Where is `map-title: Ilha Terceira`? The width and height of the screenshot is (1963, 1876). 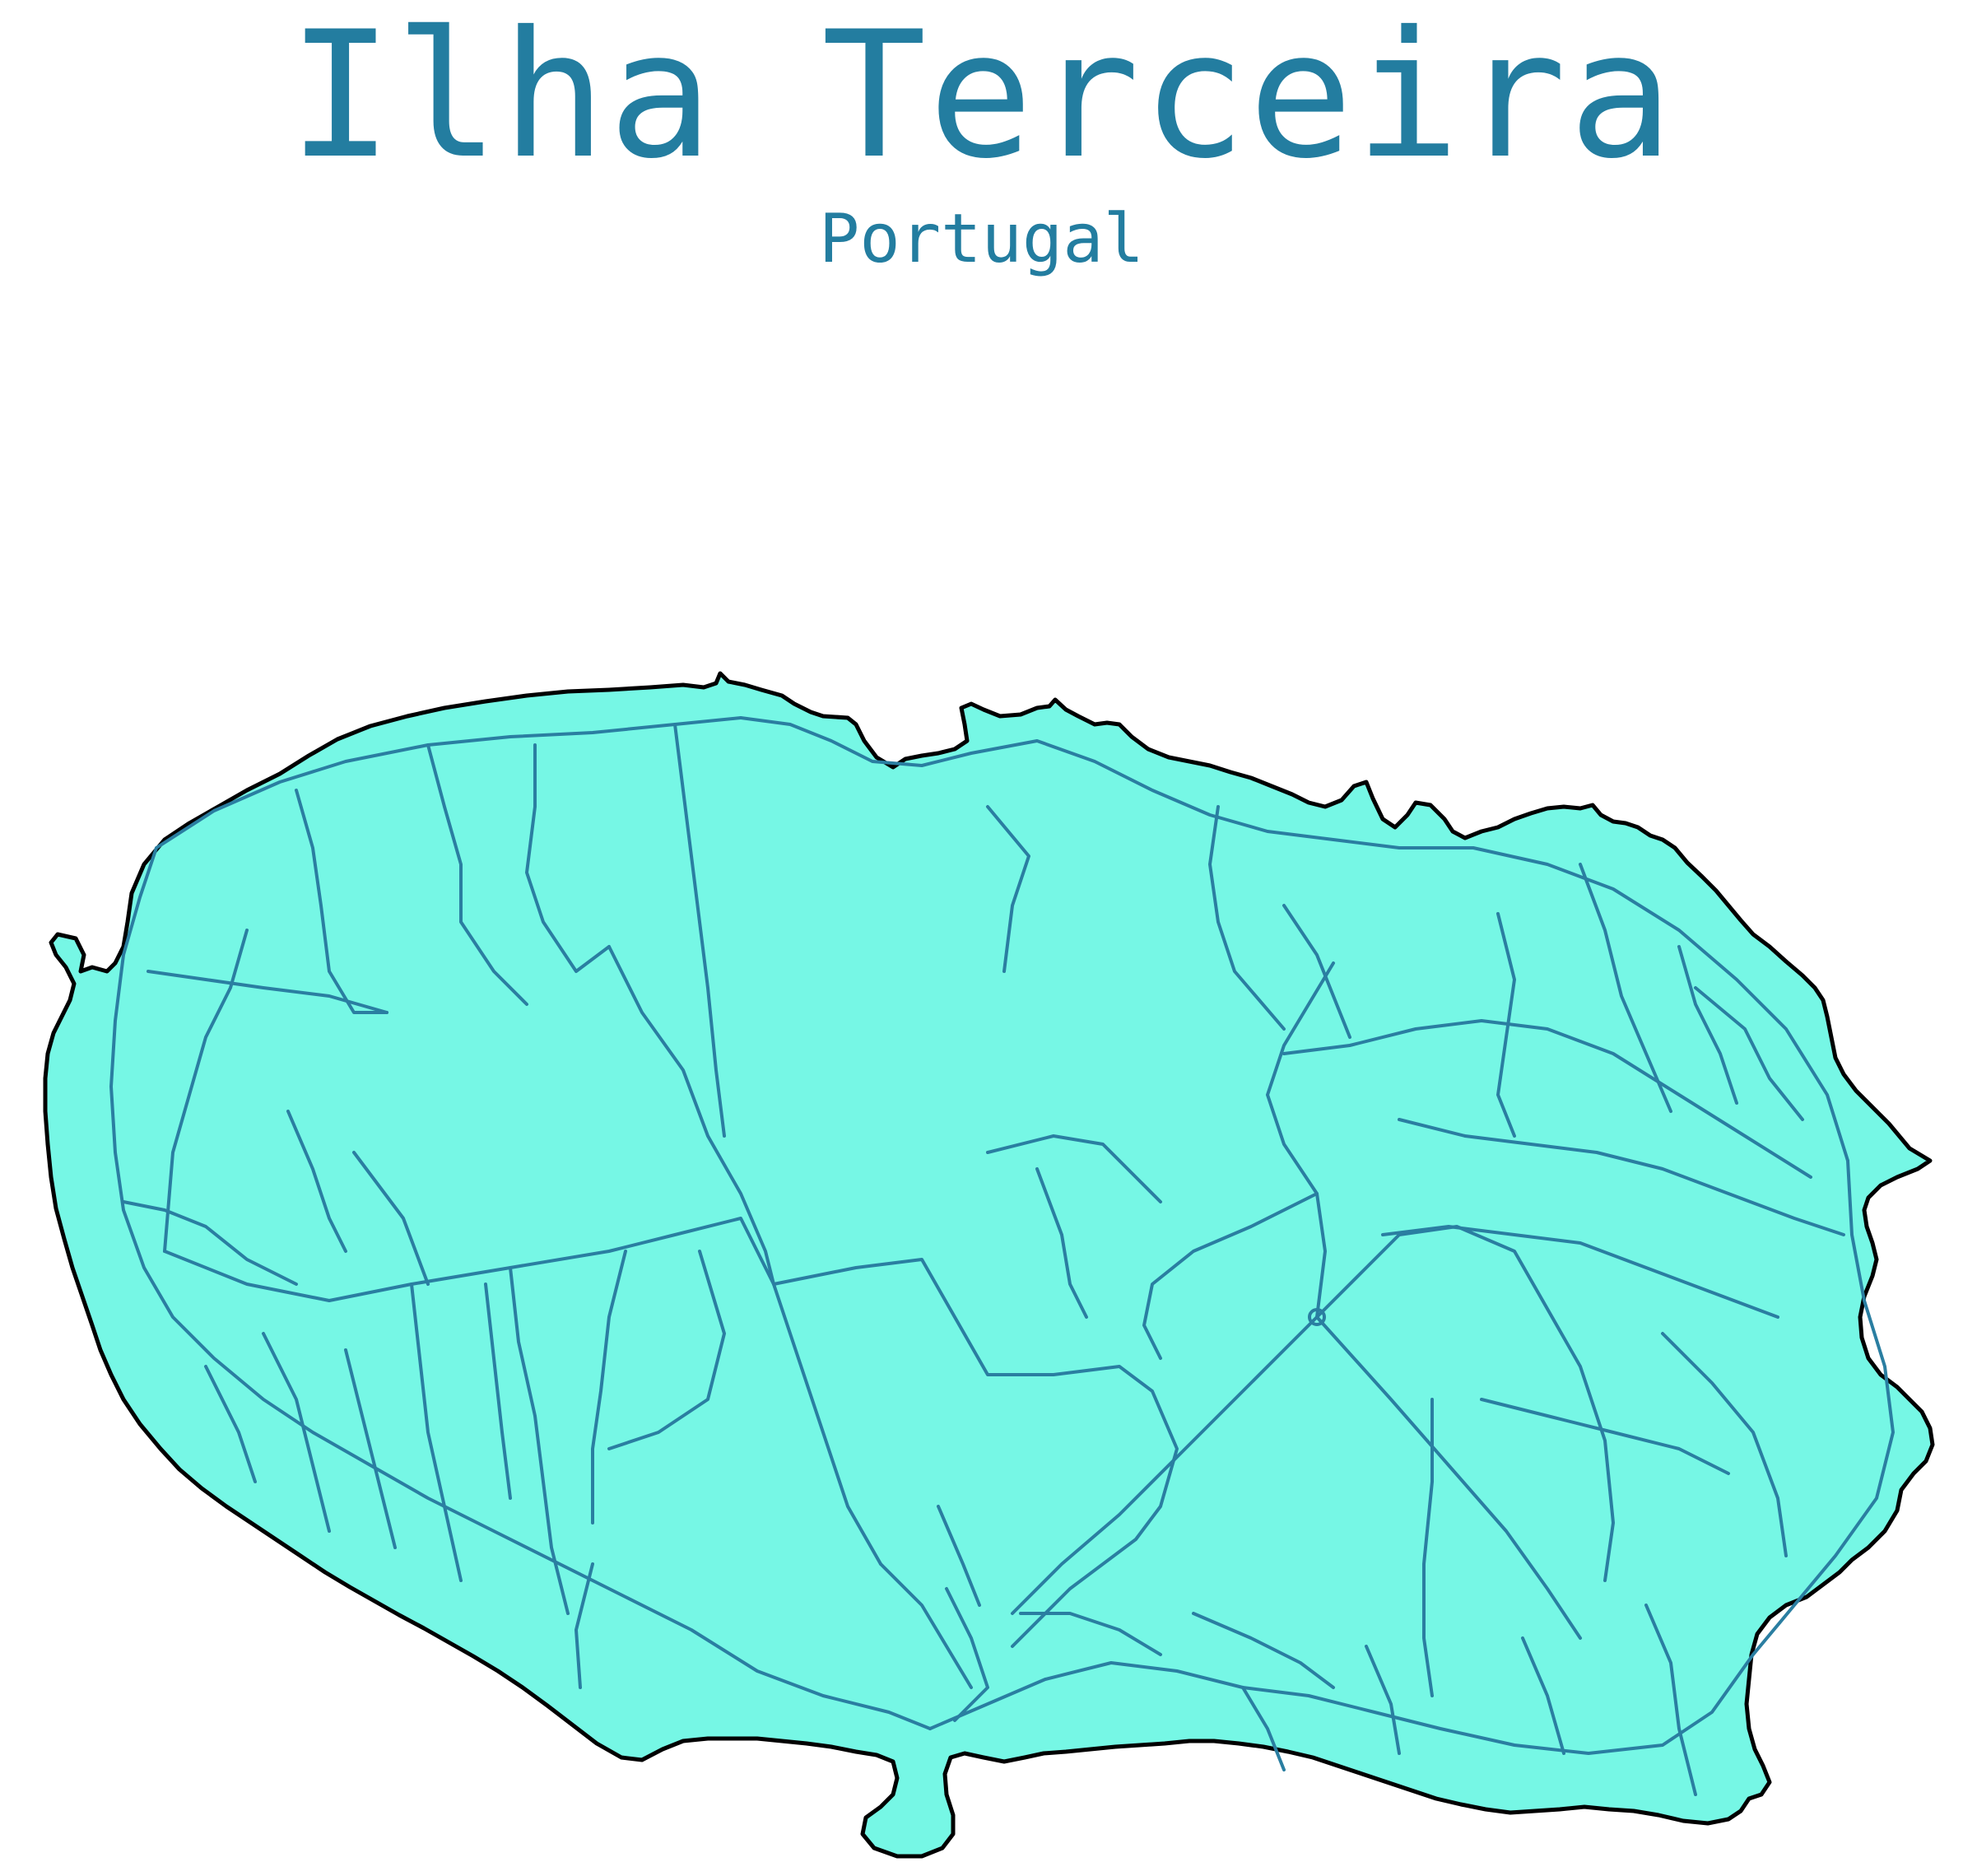 map-title: Ilha Terceira is located at coordinates (981, 98).